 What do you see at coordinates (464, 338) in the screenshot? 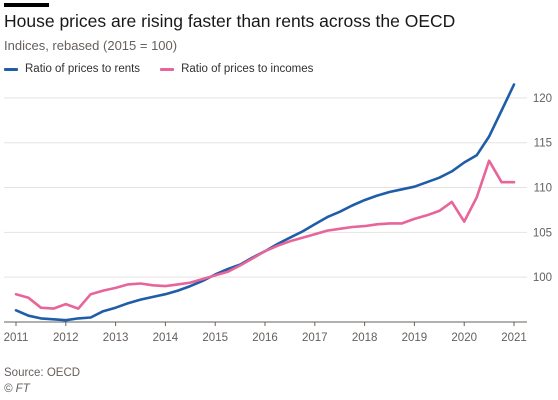
I see `x-tick-label: 2020` at bounding box center [464, 338].